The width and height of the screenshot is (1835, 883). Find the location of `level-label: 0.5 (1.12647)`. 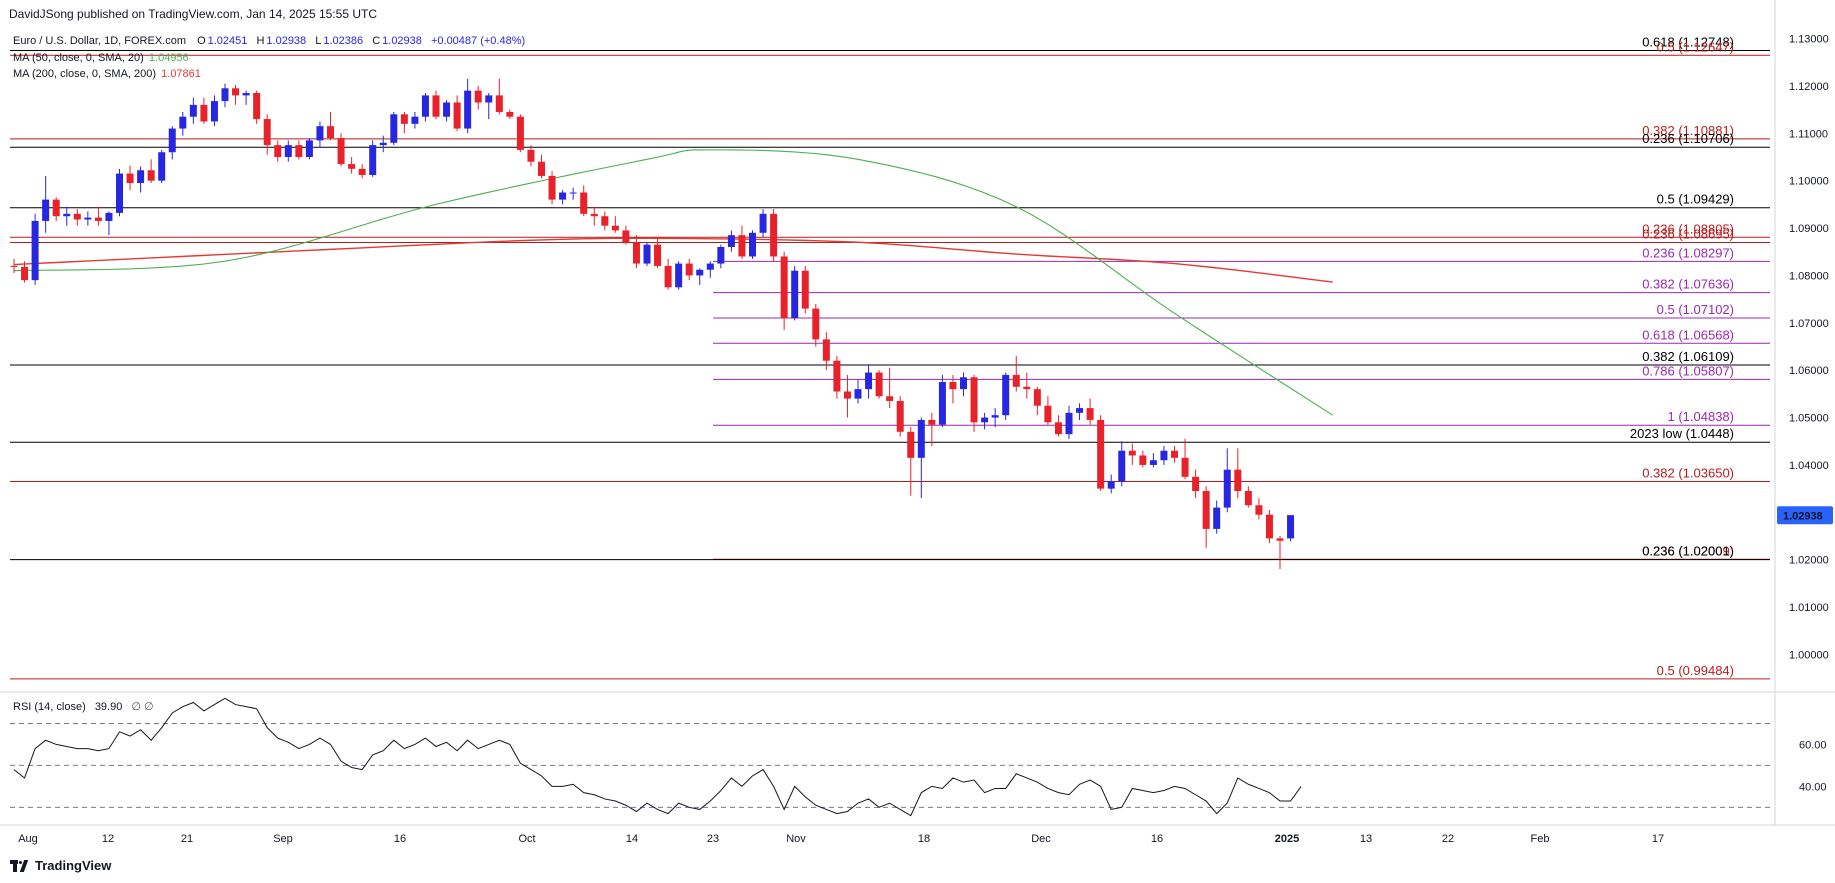

level-label: 0.5 (1.12647) is located at coordinates (1695, 46).